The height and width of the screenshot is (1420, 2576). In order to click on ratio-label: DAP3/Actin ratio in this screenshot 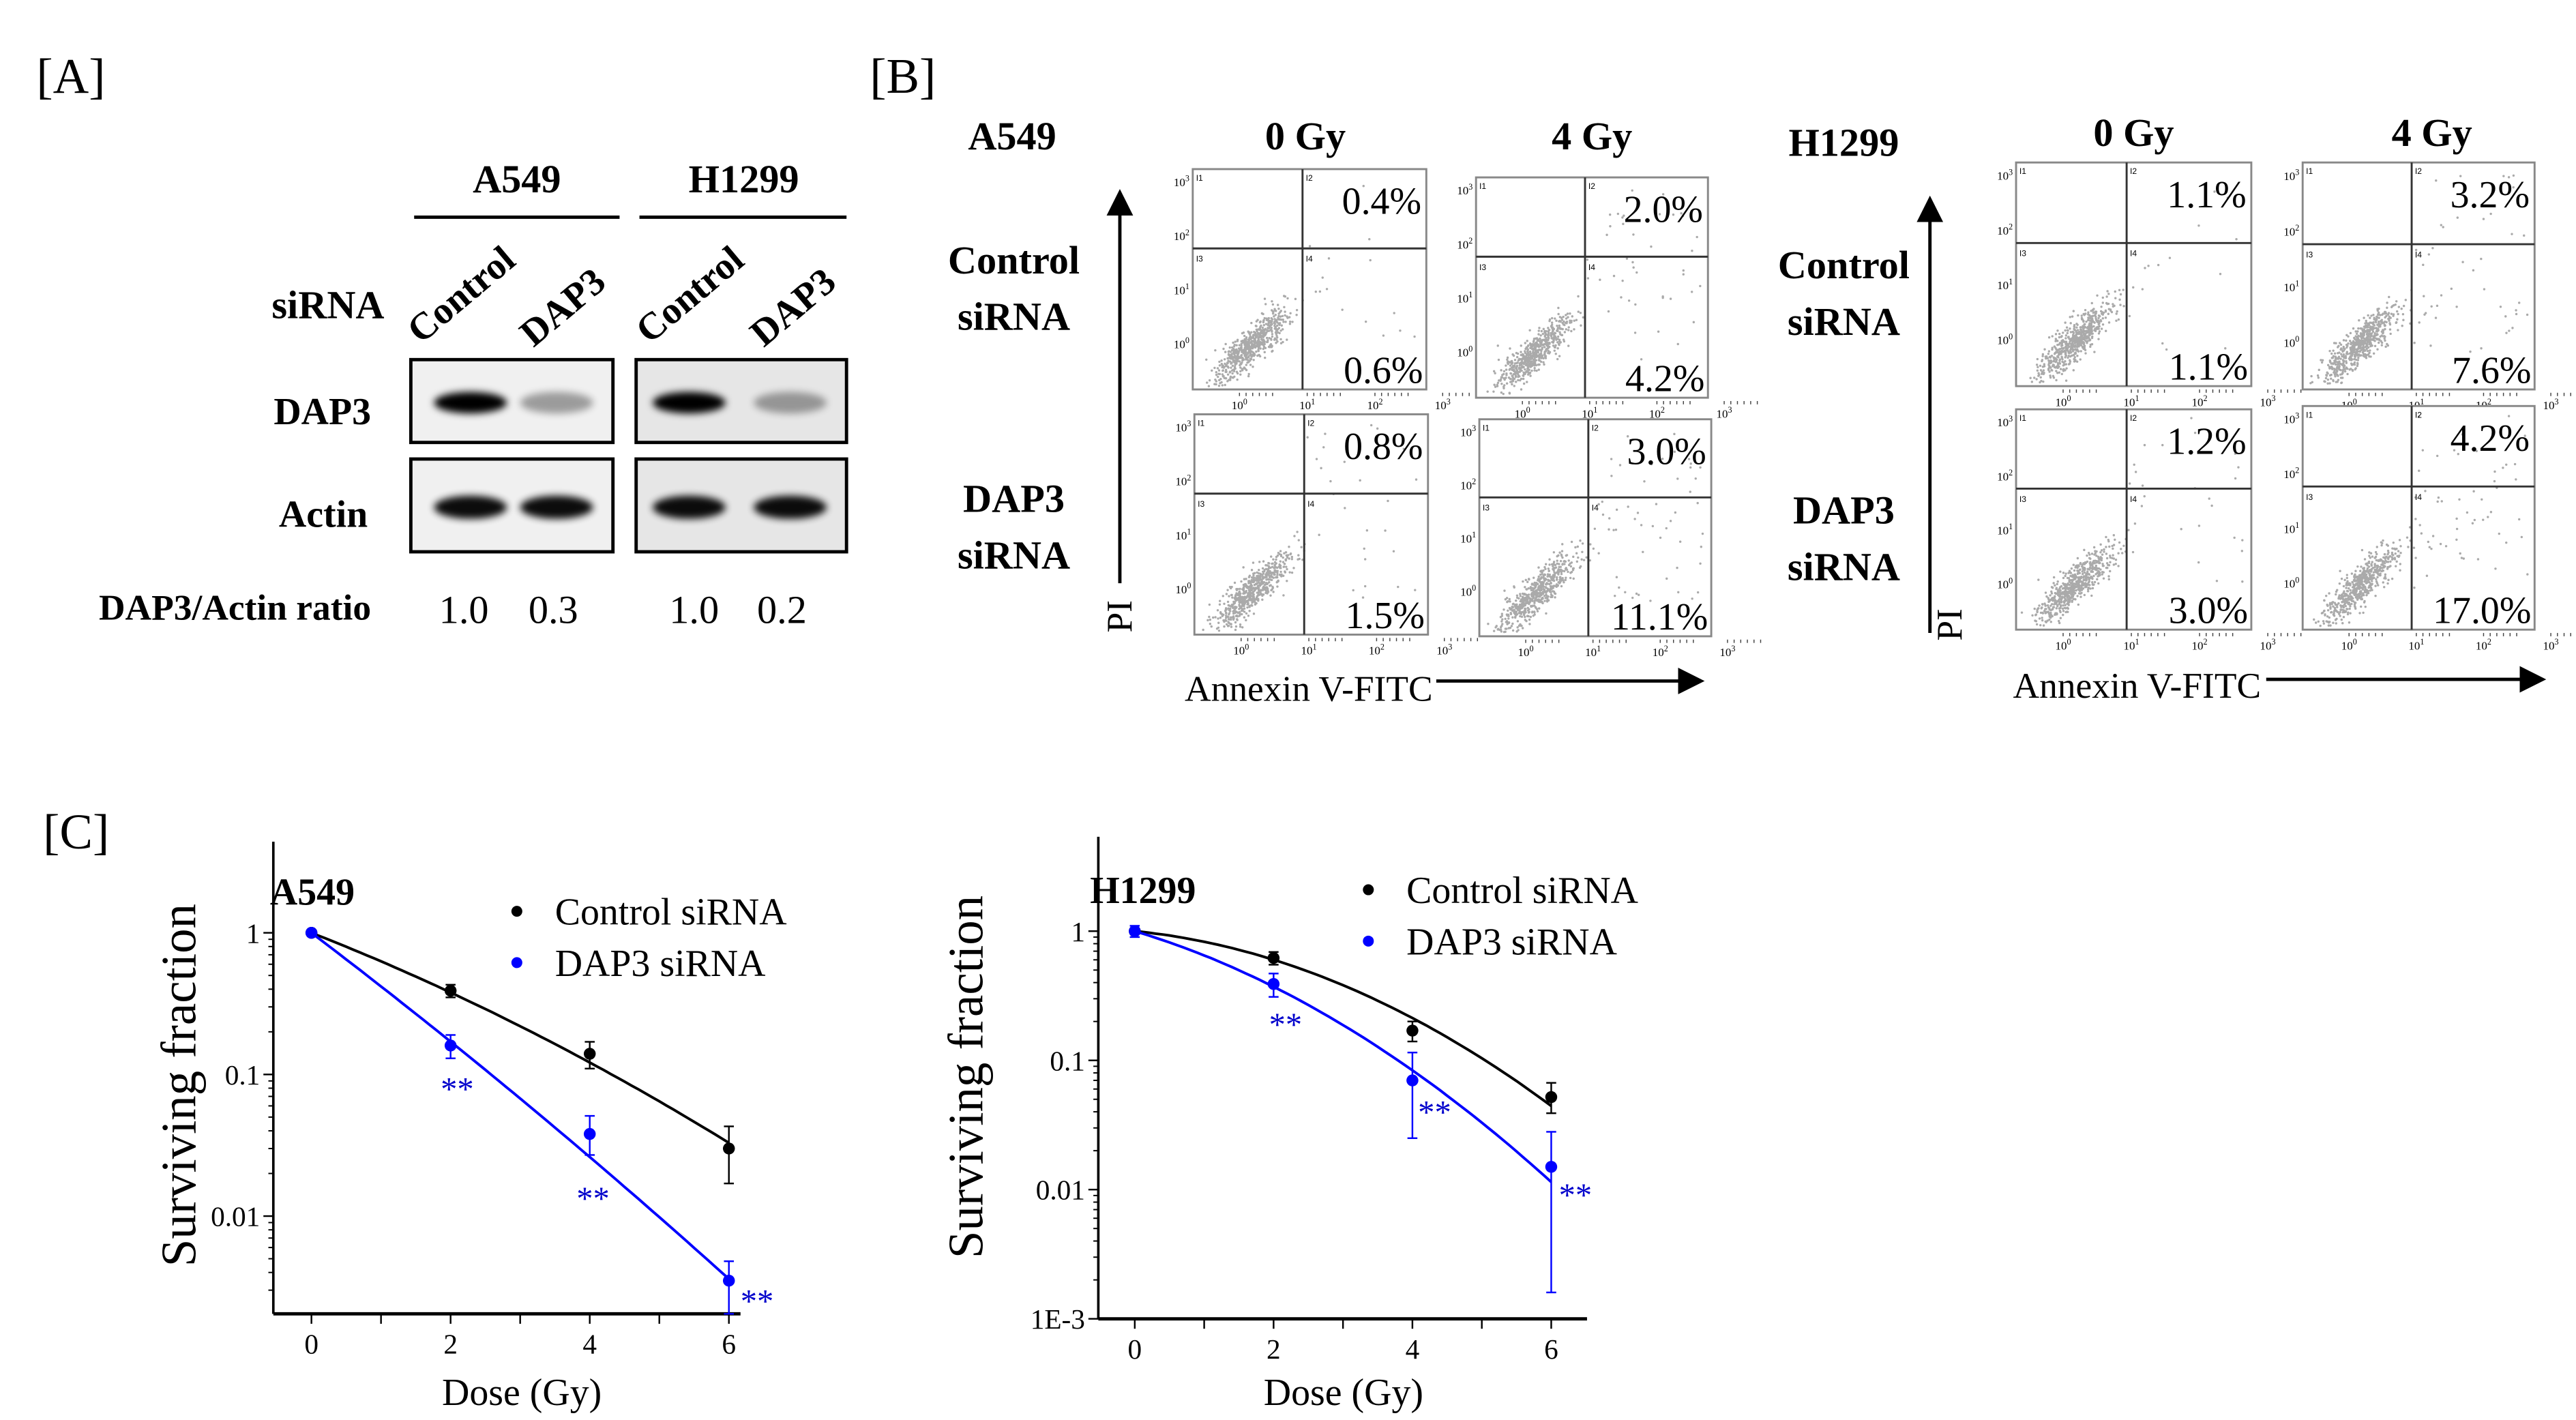, I will do `click(235, 607)`.